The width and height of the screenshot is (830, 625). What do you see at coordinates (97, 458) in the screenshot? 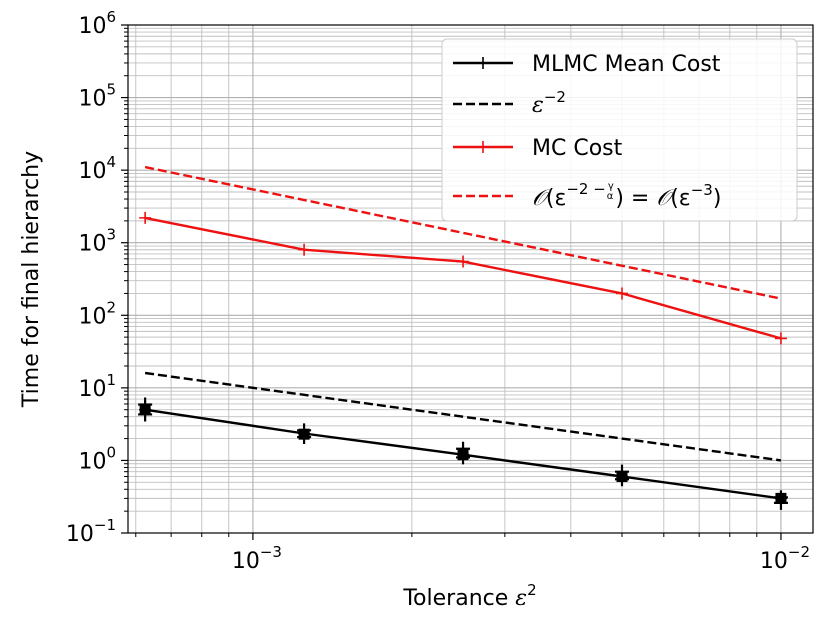
I see `y-tick-label: 10⁰` at bounding box center [97, 458].